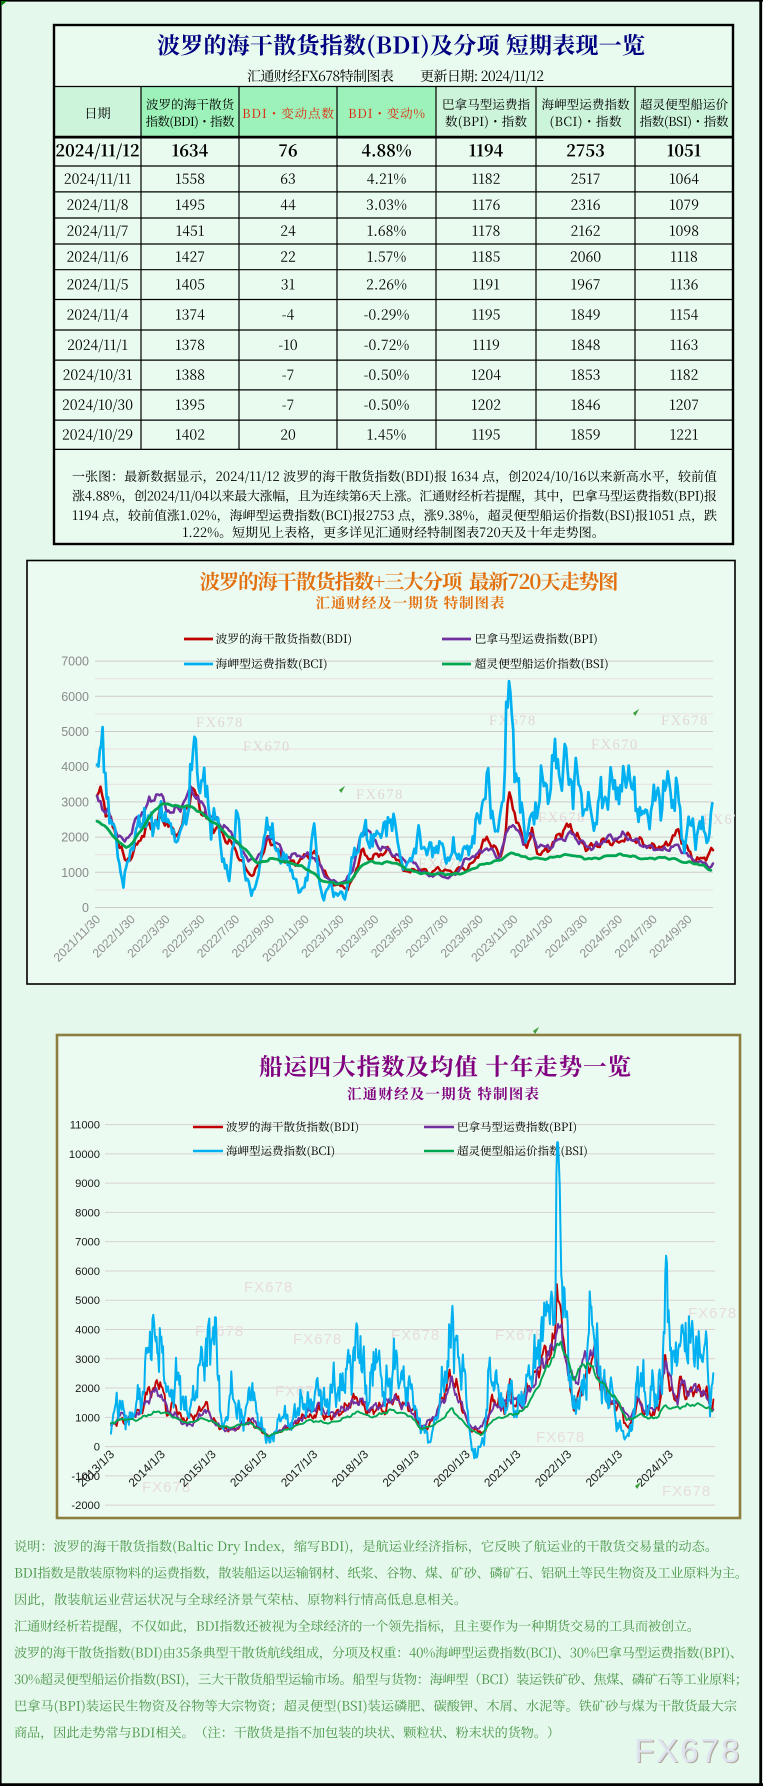  Describe the element at coordinates (85, 1506) in the screenshot. I see `svg-text: -2000` at that location.